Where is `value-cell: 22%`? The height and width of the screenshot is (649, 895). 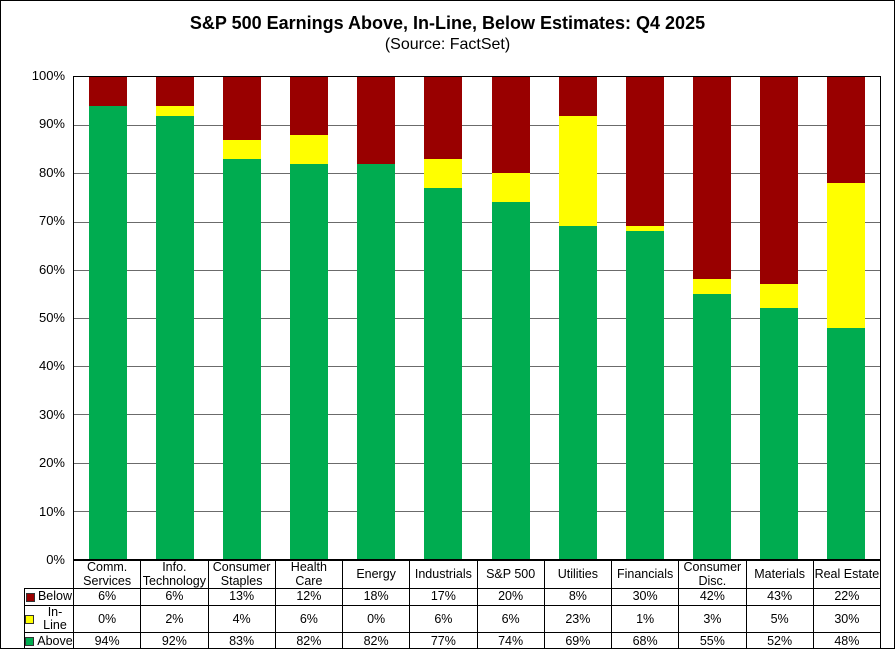
value-cell: 22% is located at coordinates (847, 597).